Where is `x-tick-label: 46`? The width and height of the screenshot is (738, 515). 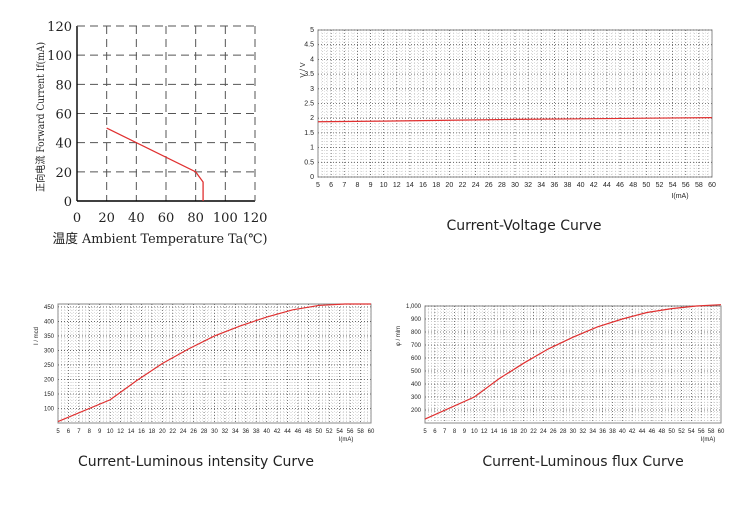
x-tick-label: 46 is located at coordinates (298, 432).